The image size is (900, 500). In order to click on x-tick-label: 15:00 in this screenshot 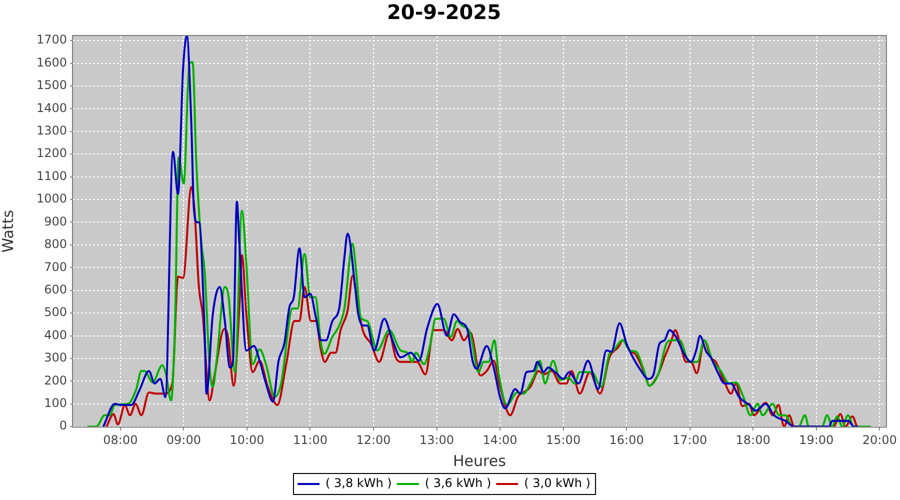, I will do `click(563, 439)`.